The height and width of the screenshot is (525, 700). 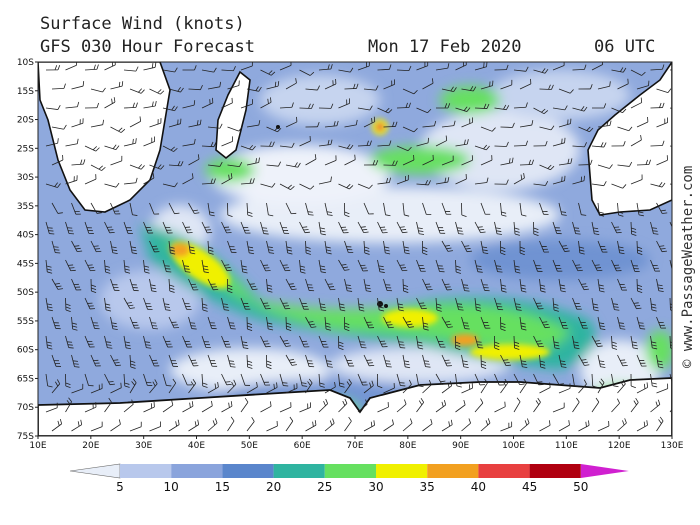 I want to click on lon-tick-label: 10E, so click(x=37, y=446).